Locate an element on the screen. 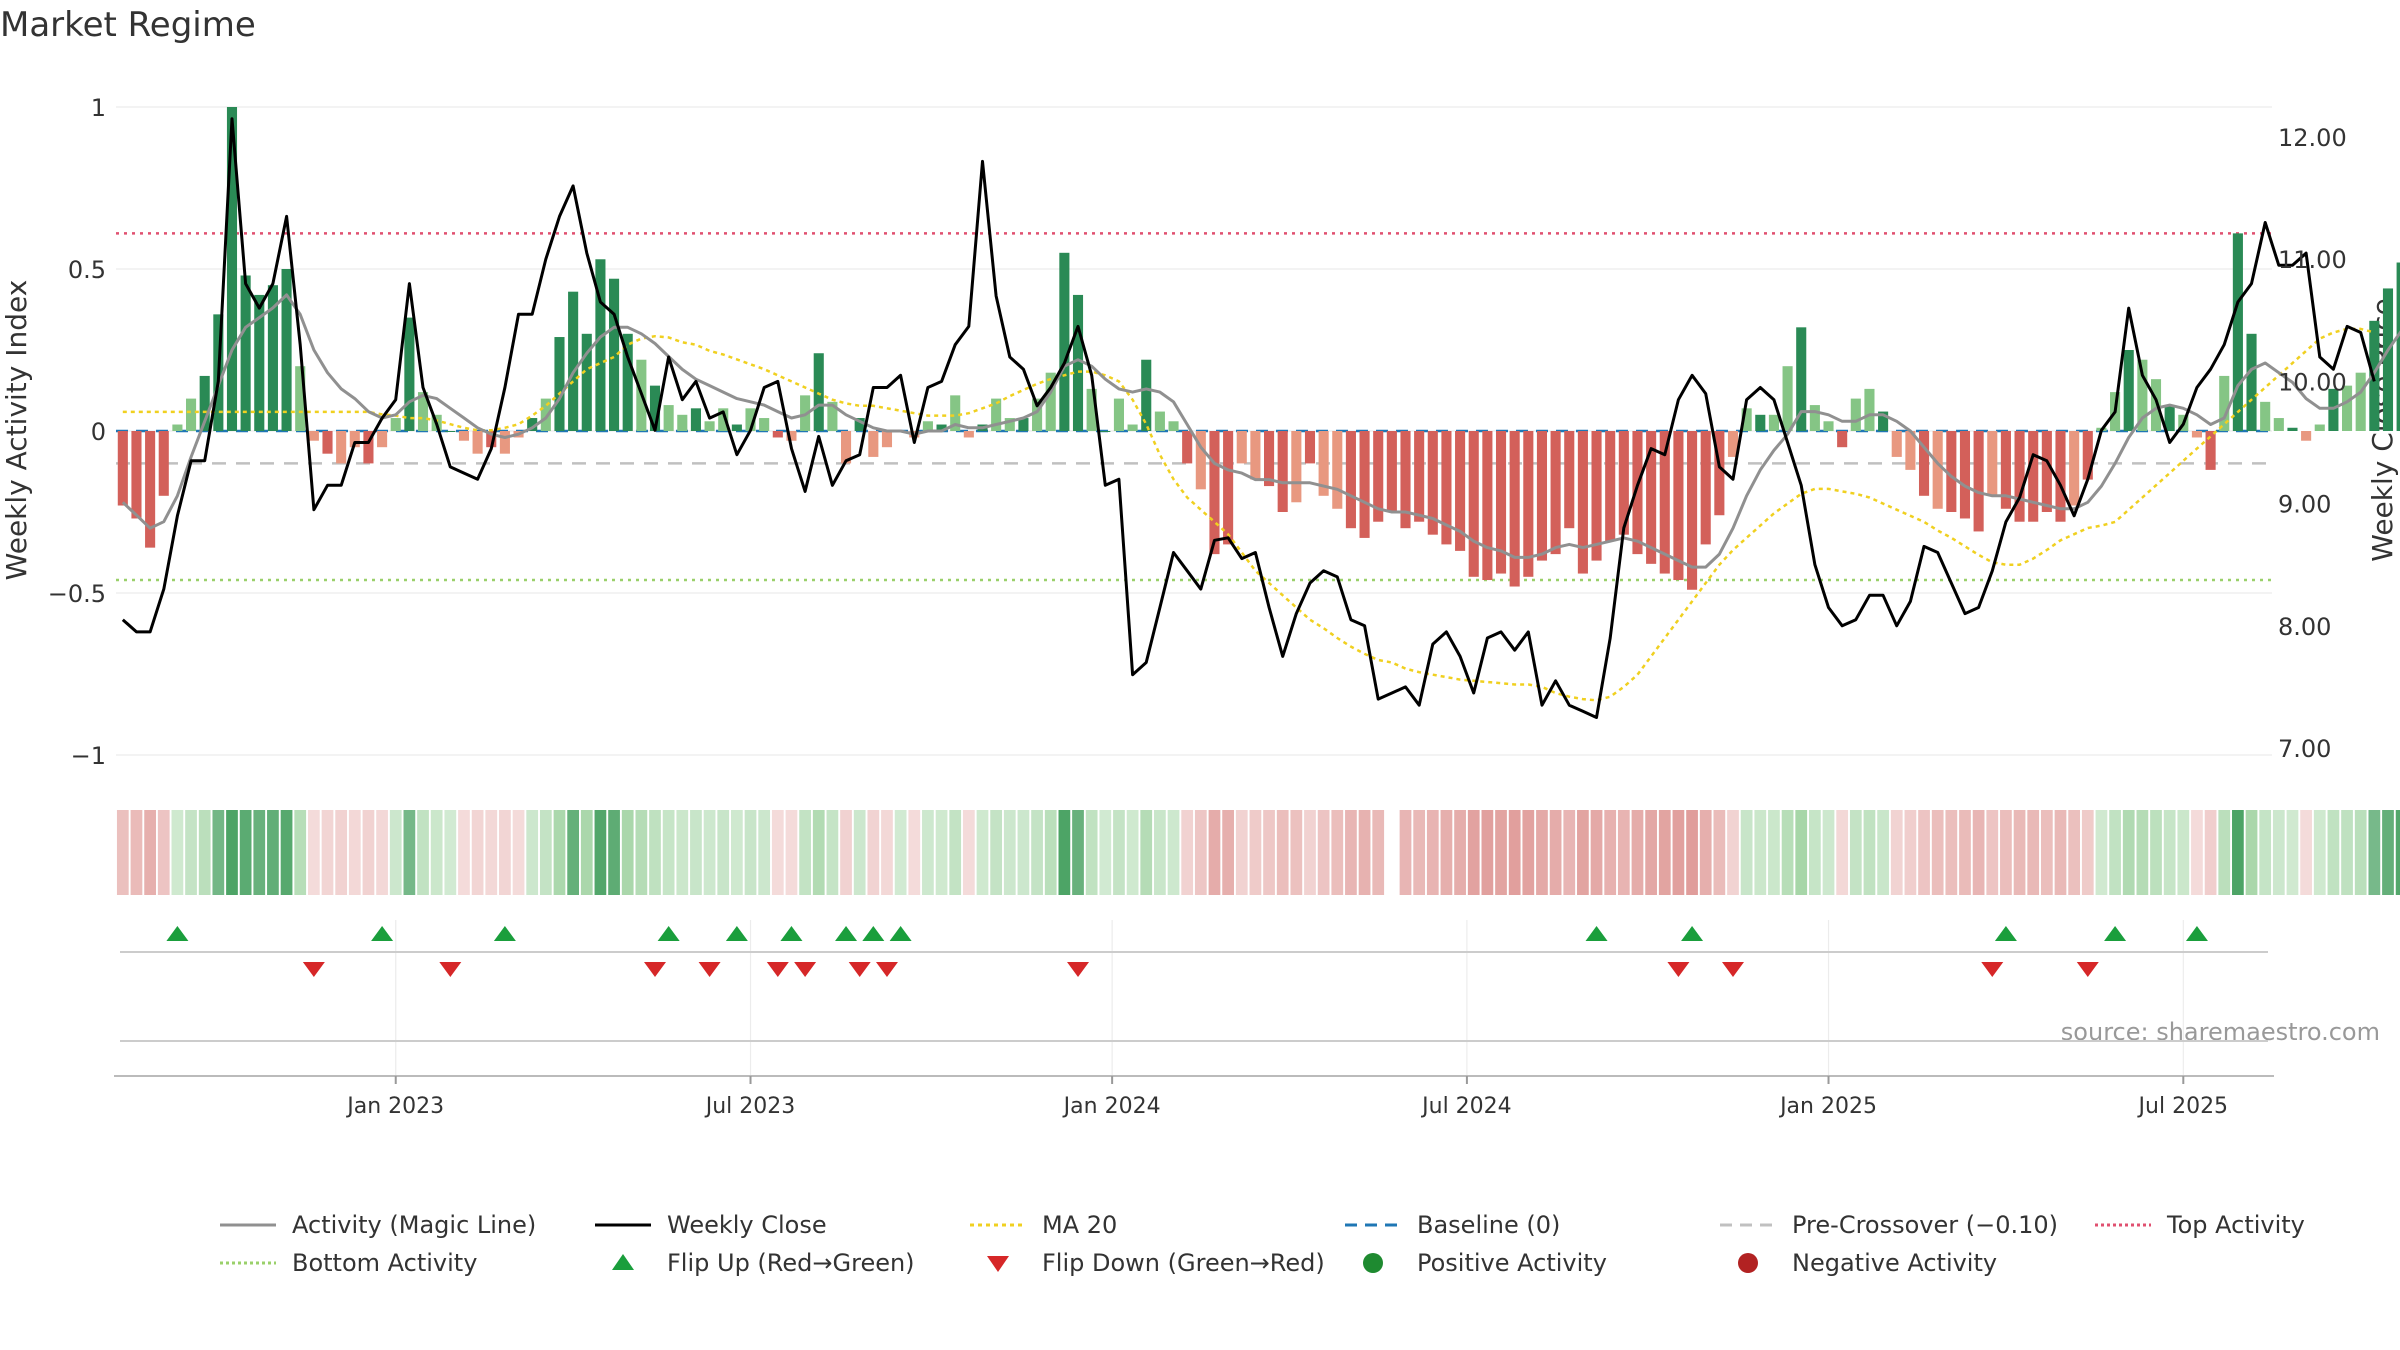 The image size is (2400, 1350). legend-label: Top Activity is located at coordinates (2235, 1225).